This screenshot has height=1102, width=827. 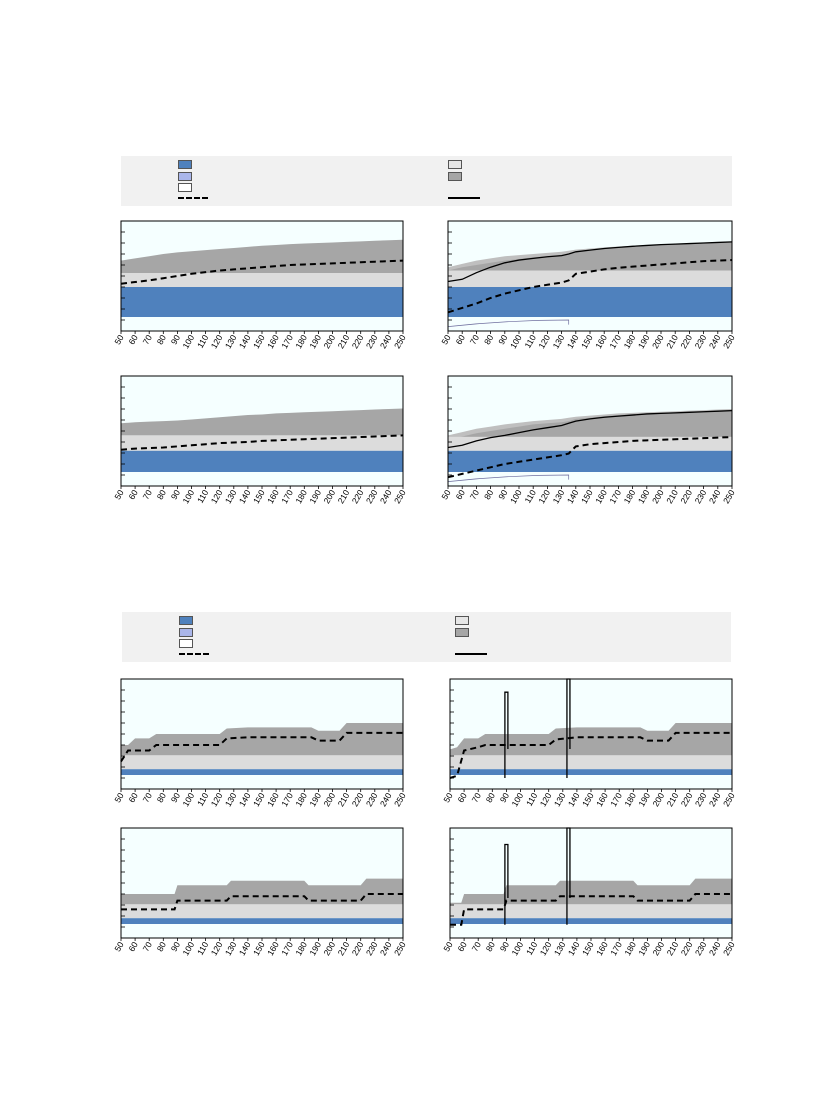 What do you see at coordinates (462, 797) in the screenshot?
I see `x-tick-label: 60` at bounding box center [462, 797].